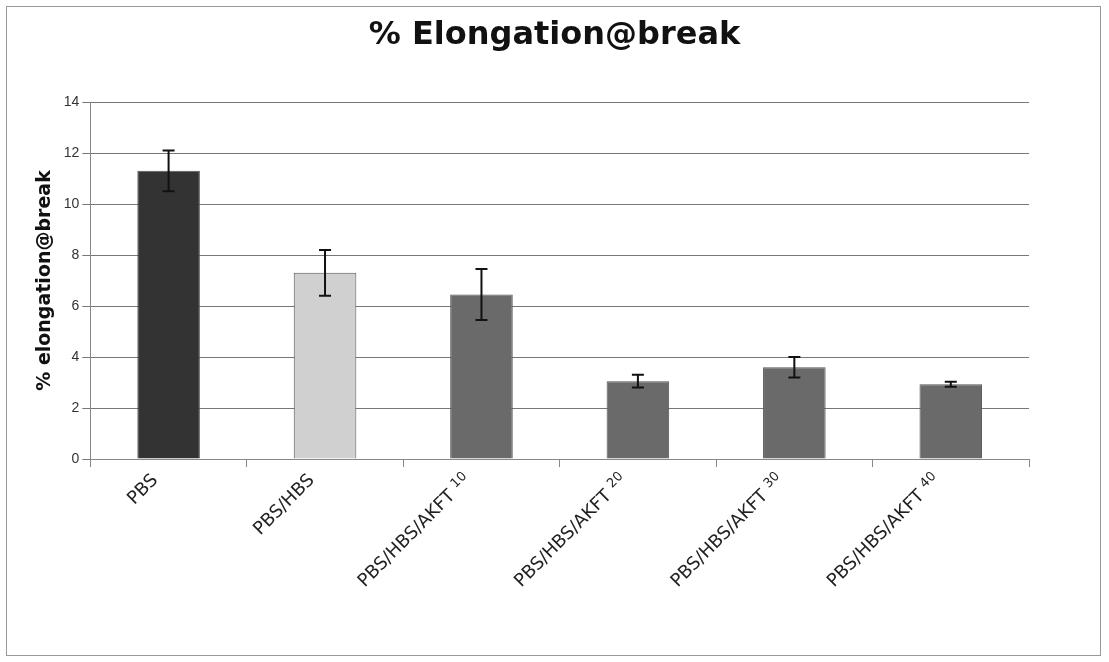  What do you see at coordinates (75, 406) in the screenshot?
I see `y-tick-label: 2` at bounding box center [75, 406].